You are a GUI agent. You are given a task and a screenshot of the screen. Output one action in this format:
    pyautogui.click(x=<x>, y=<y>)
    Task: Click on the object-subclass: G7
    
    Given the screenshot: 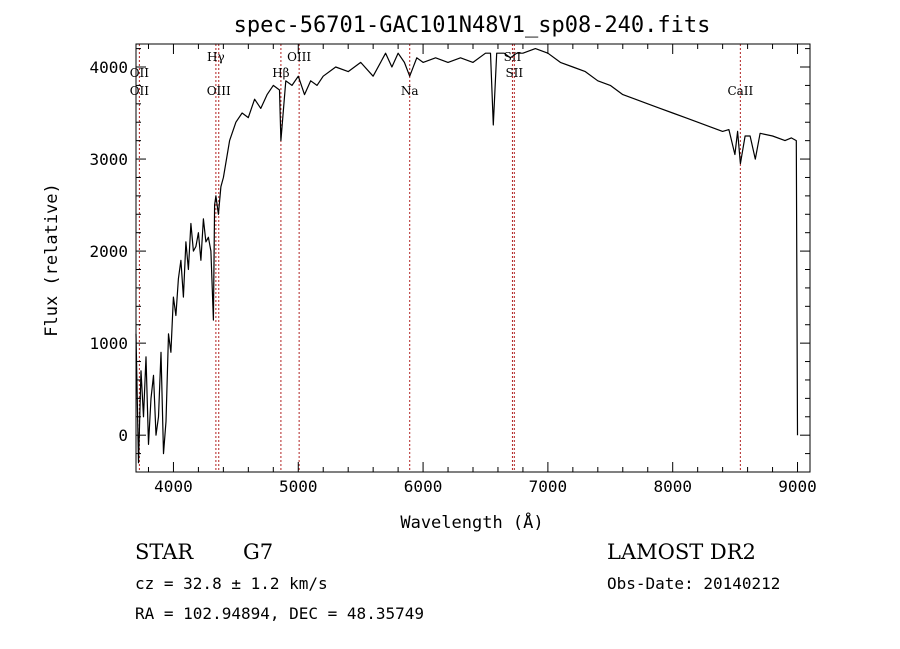 What is the action you would take?
    pyautogui.click(x=258, y=552)
    